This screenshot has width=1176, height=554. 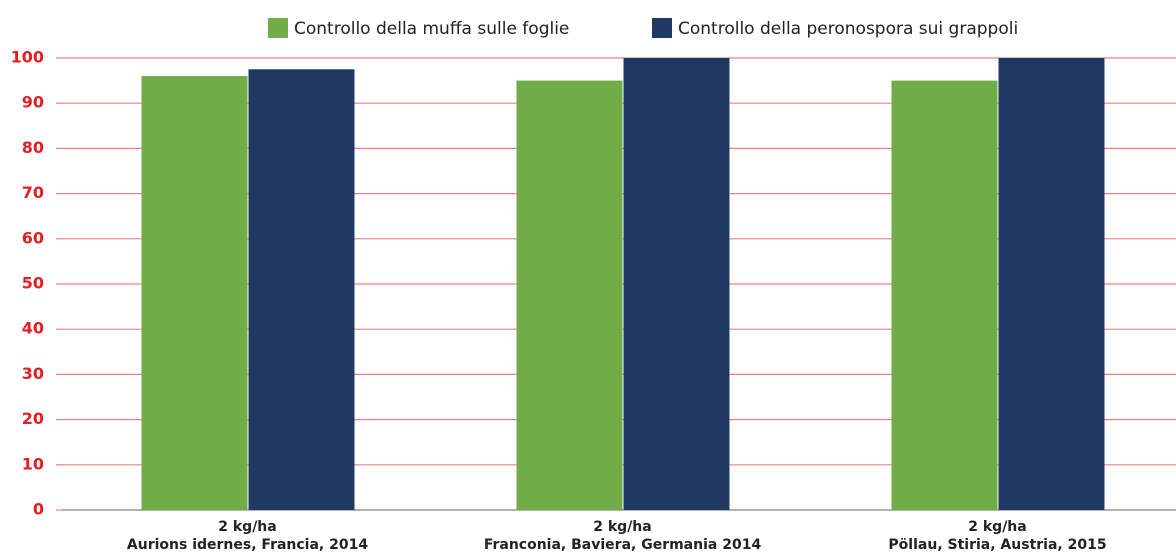 What do you see at coordinates (247, 545) in the screenshot?
I see `x-tick-label: Aurions idernes, Francia, 2014` at bounding box center [247, 545].